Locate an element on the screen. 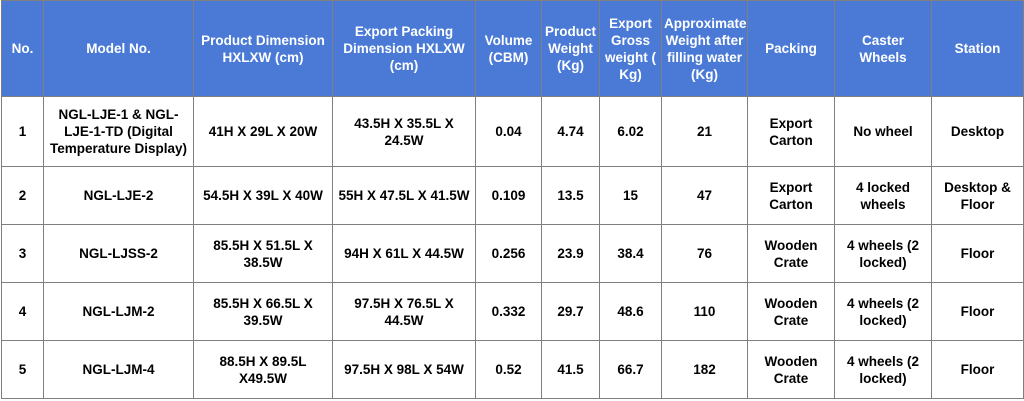  cell-model-no: NGL-LJE-2 is located at coordinates (118, 195).